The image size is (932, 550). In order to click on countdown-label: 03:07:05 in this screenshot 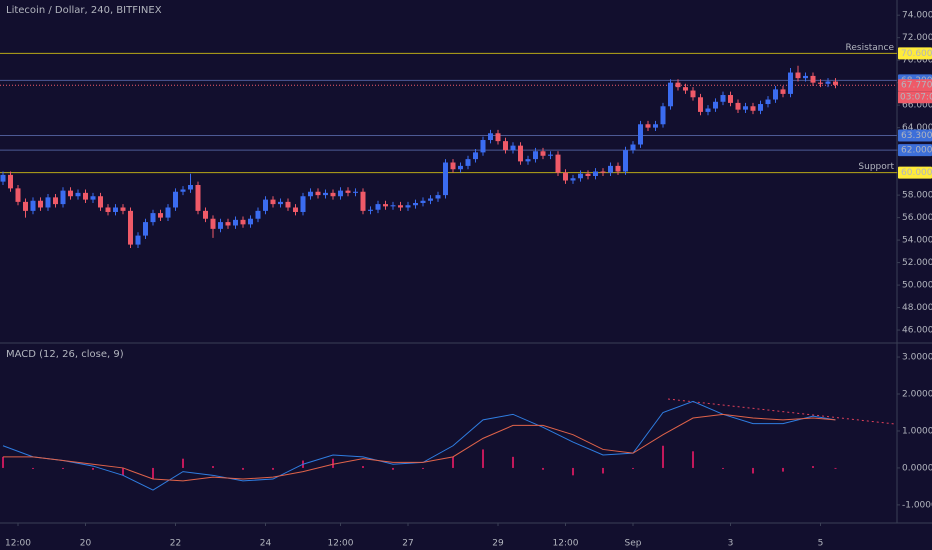, I will do `click(916, 98)`.